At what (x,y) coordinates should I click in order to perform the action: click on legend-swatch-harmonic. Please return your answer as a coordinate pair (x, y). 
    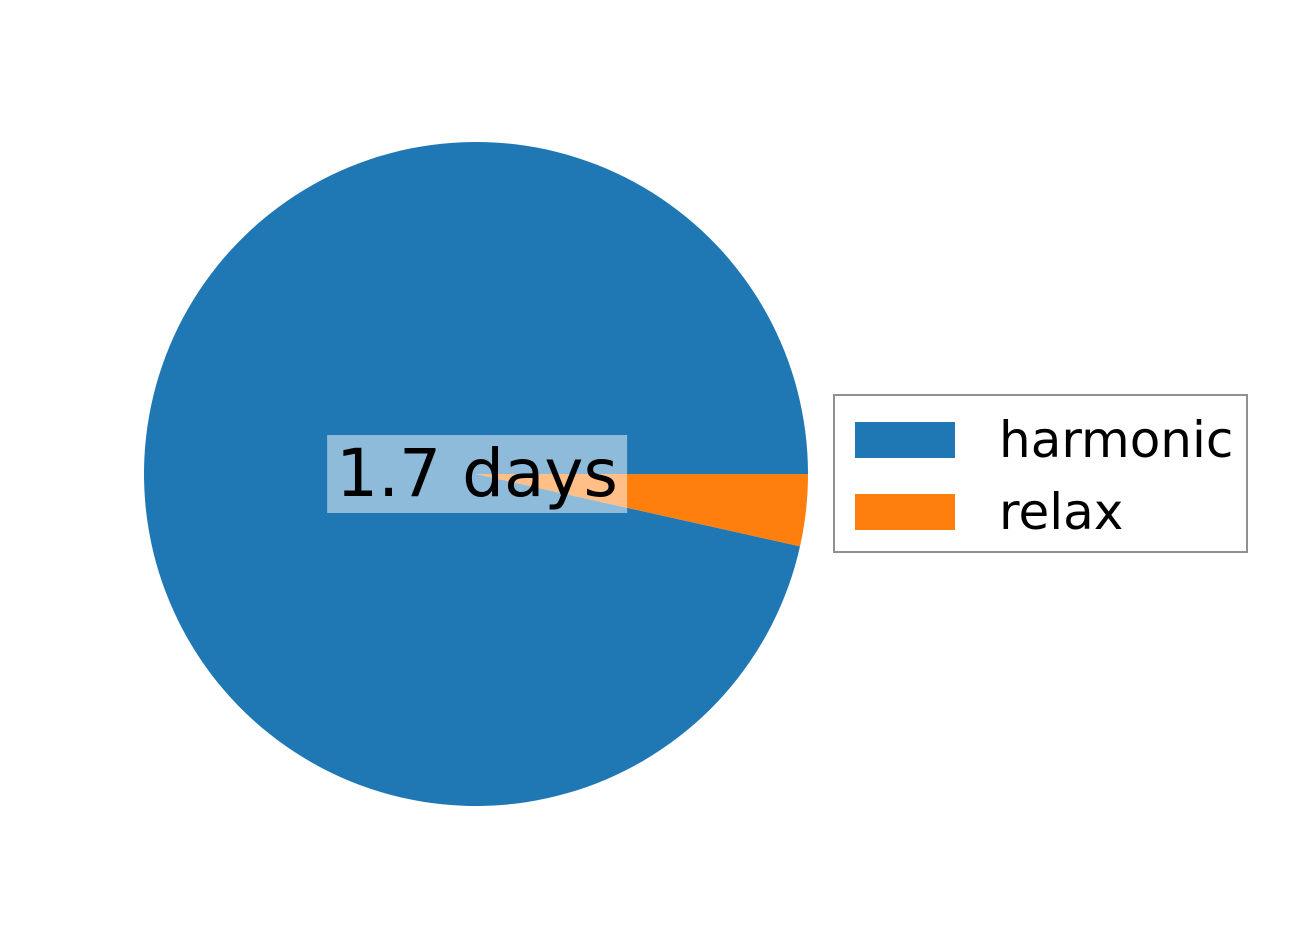
    Looking at the image, I should click on (905, 440).